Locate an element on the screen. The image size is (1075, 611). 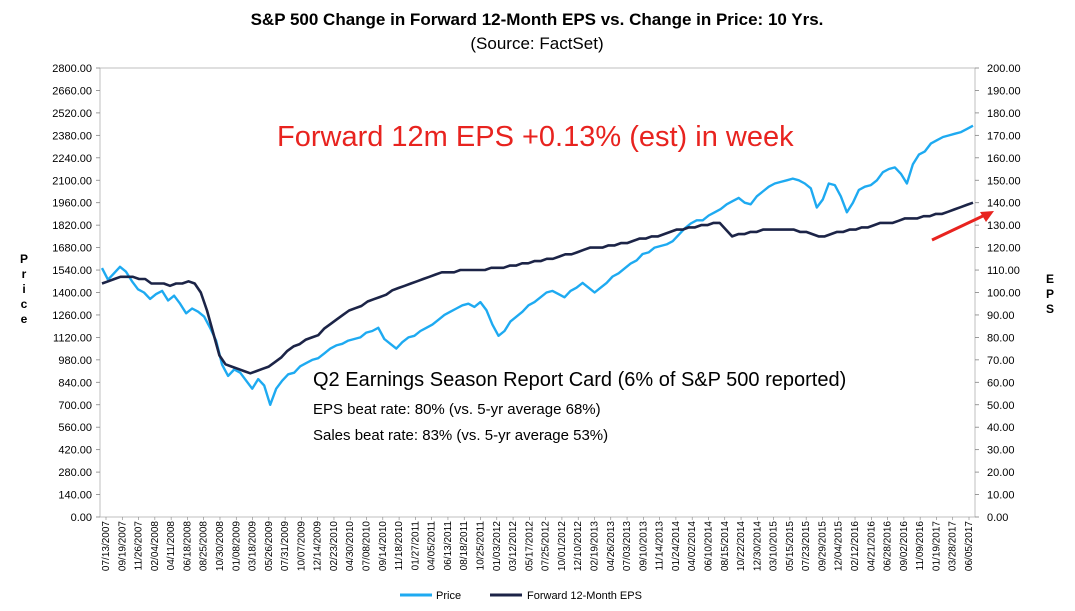
x-tick-label: 07/13/2007 is located at coordinates (106, 546).